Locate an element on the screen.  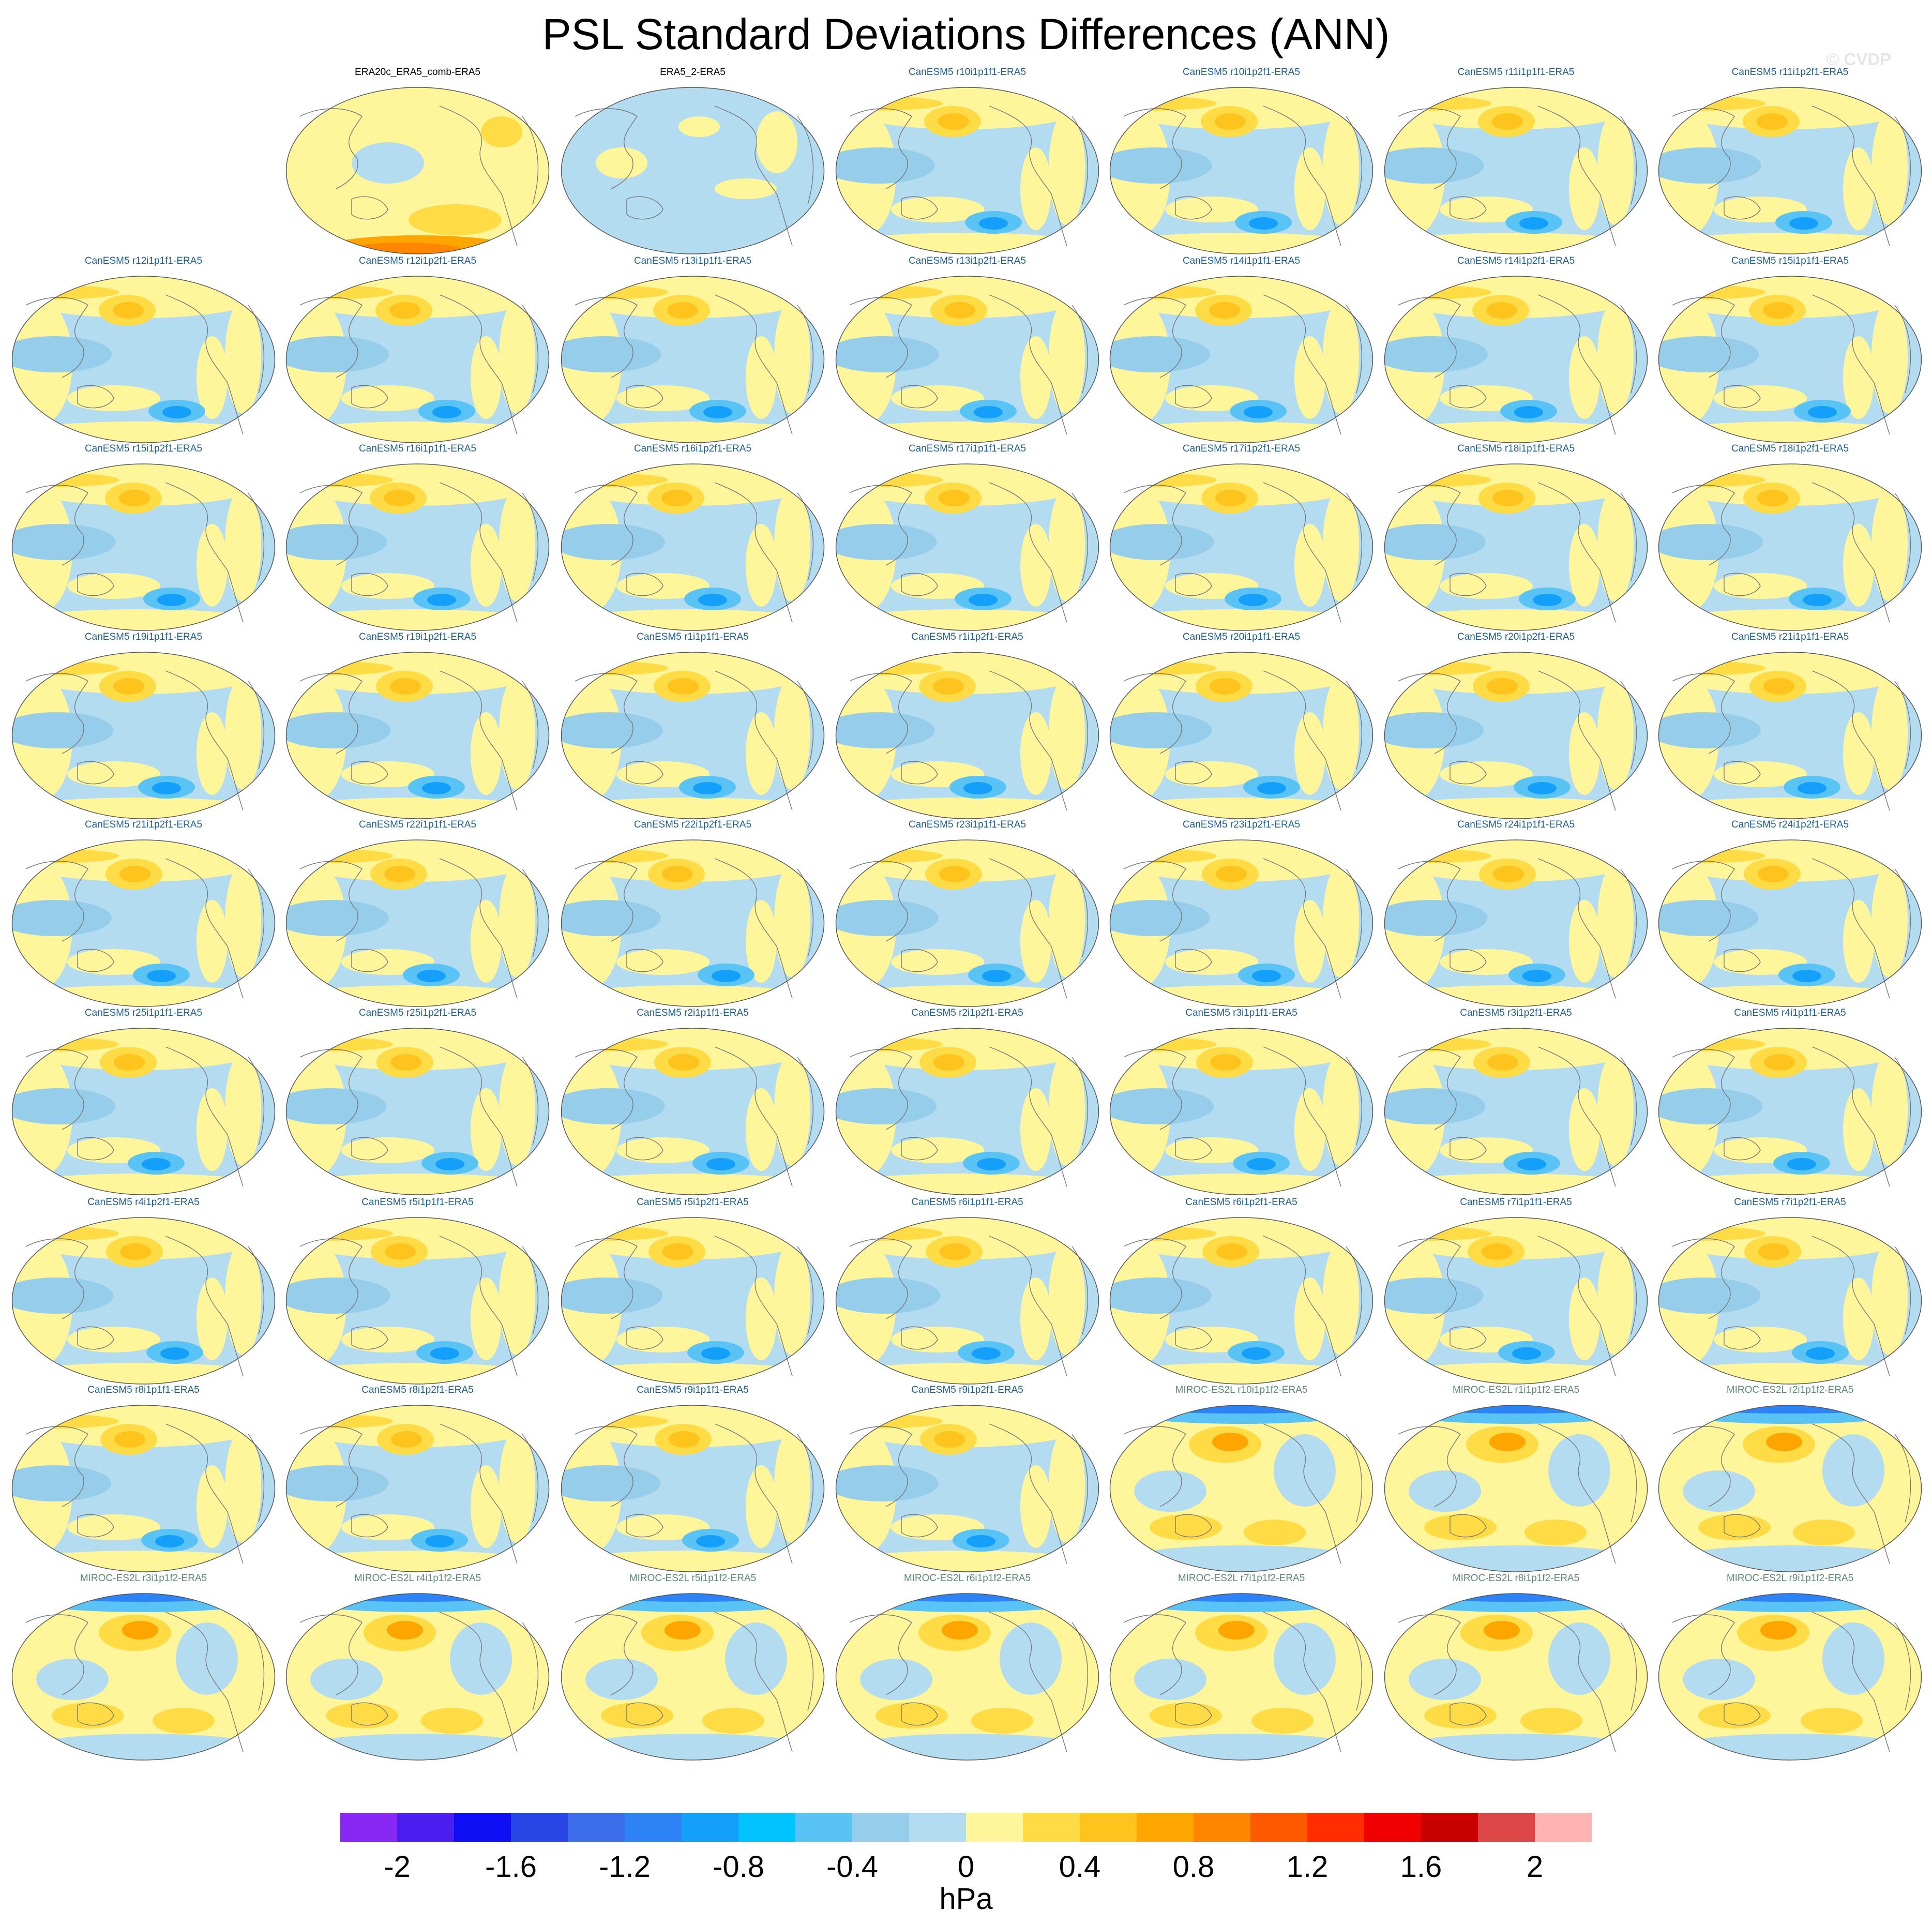
panel-title: MIROC-ES2L r10i1p1f2-ERA5 is located at coordinates (1241, 1390).